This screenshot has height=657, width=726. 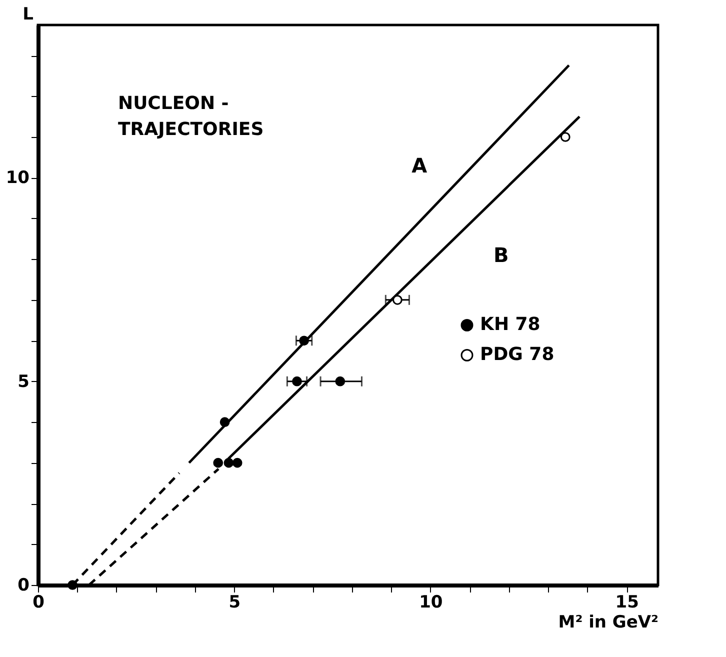 I want to click on series-label: B, so click(x=501, y=255).